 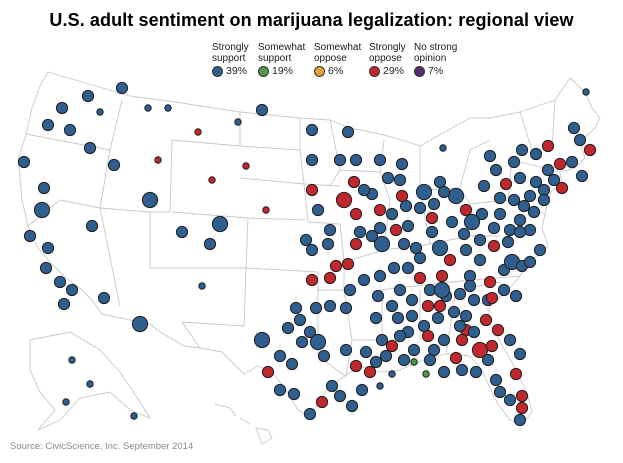 What do you see at coordinates (338, 53) in the screenshot?
I see `legend-label: Somewhat oppose` at bounding box center [338, 53].